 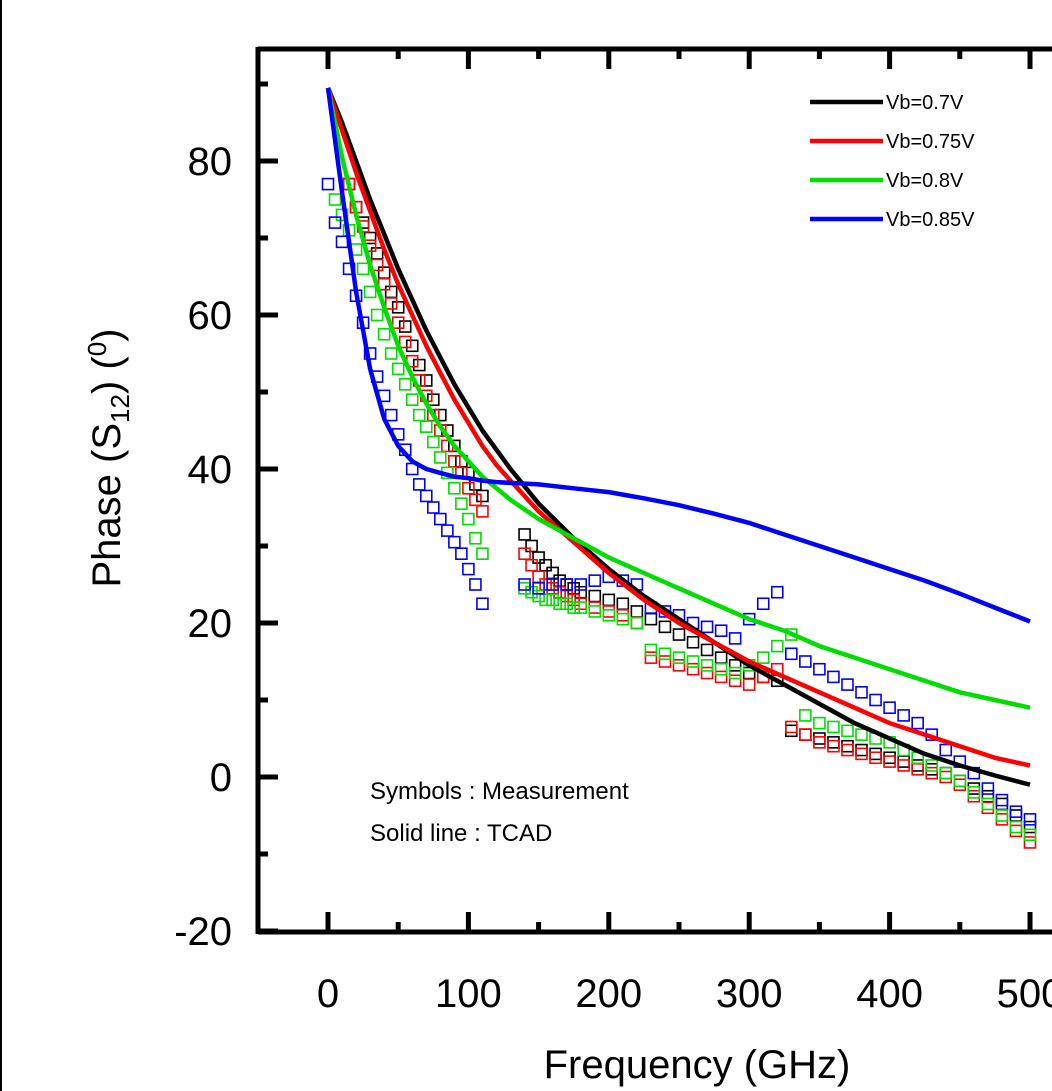 What do you see at coordinates (925, 103) in the screenshot?
I see `legend-label-1: Vb=0.7V` at bounding box center [925, 103].